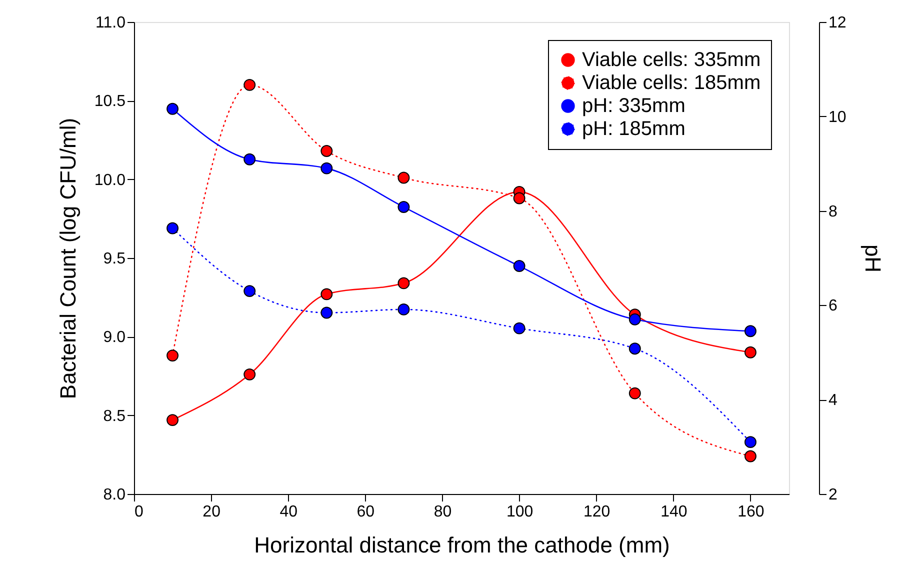 The height and width of the screenshot is (574, 901). I want to click on legend-label: pH: 335mm, so click(634, 106).